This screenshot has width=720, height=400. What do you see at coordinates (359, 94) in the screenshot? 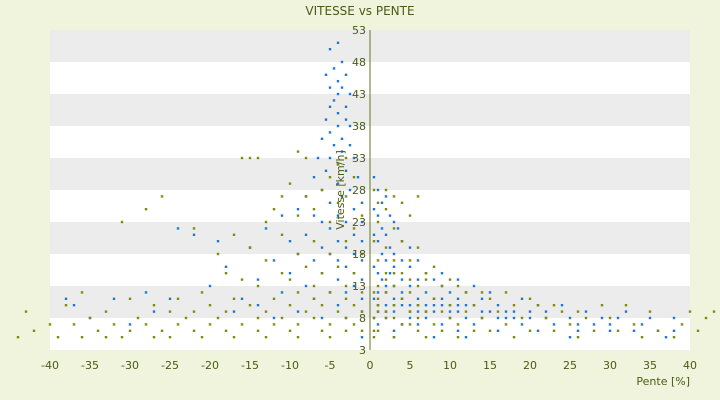
I see `y-tick-label: 43` at bounding box center [359, 94].